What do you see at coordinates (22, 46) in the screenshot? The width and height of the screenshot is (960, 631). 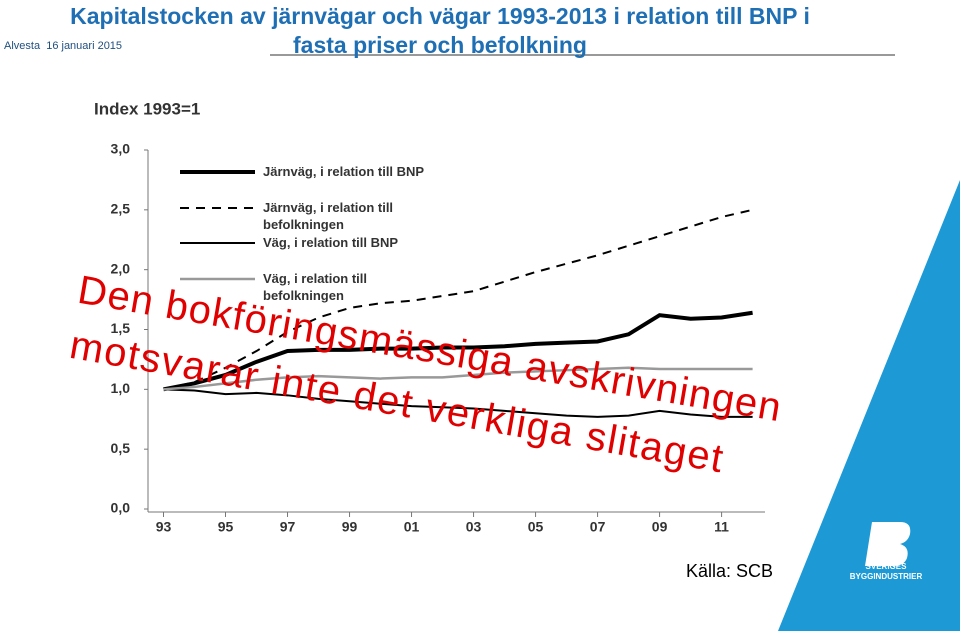 I see `location: Alvesta` at bounding box center [22, 46].